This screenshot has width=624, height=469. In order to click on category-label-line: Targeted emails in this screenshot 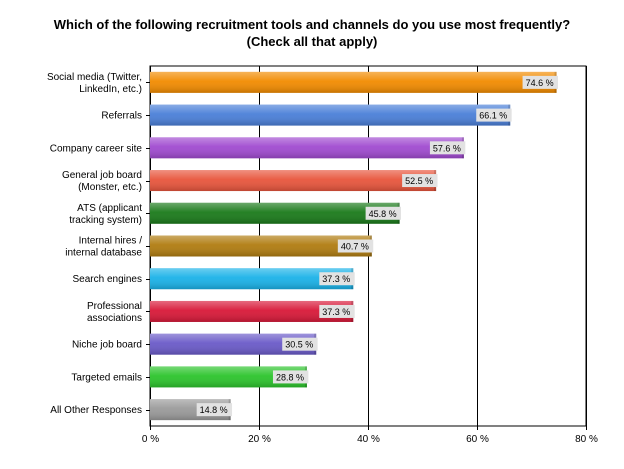, I will do `click(106, 377)`.